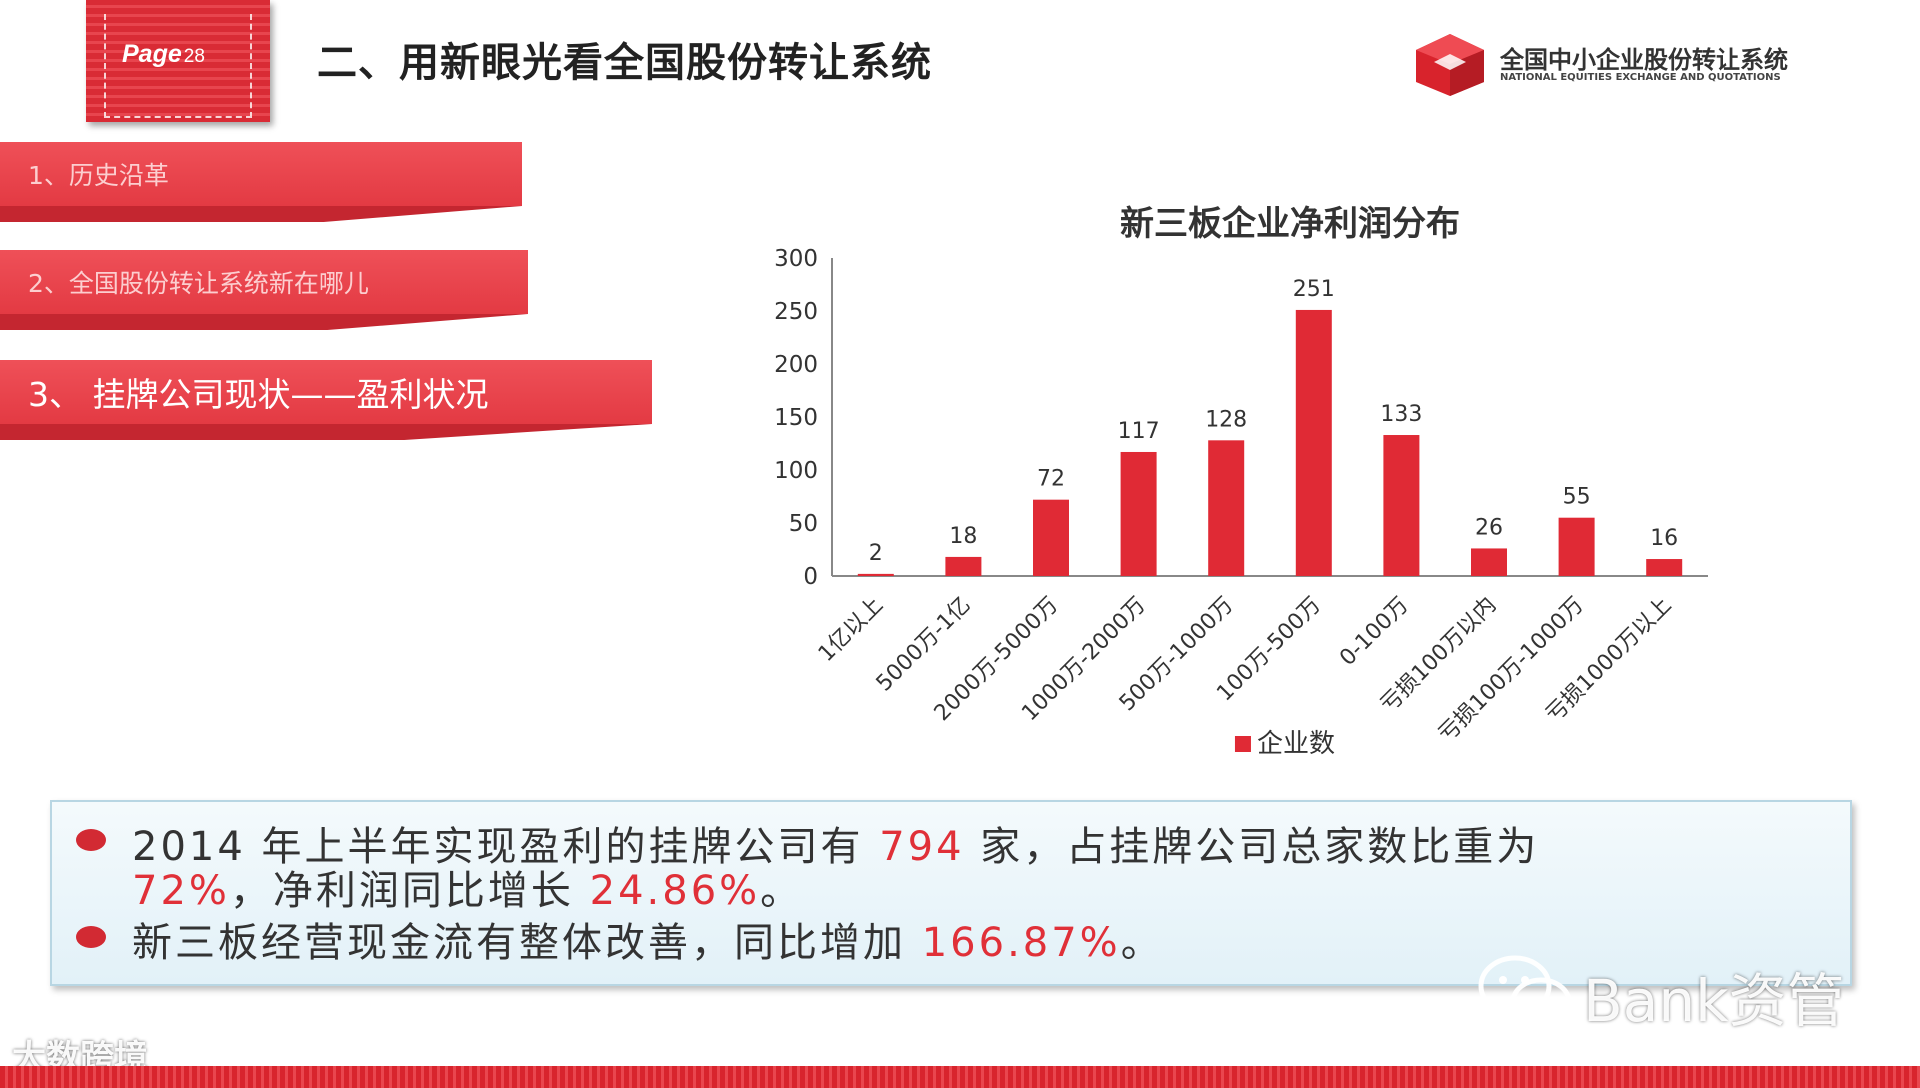 The image size is (1920, 1088). I want to click on sidebar-item-history: 1、历史沿革, so click(261, 182).